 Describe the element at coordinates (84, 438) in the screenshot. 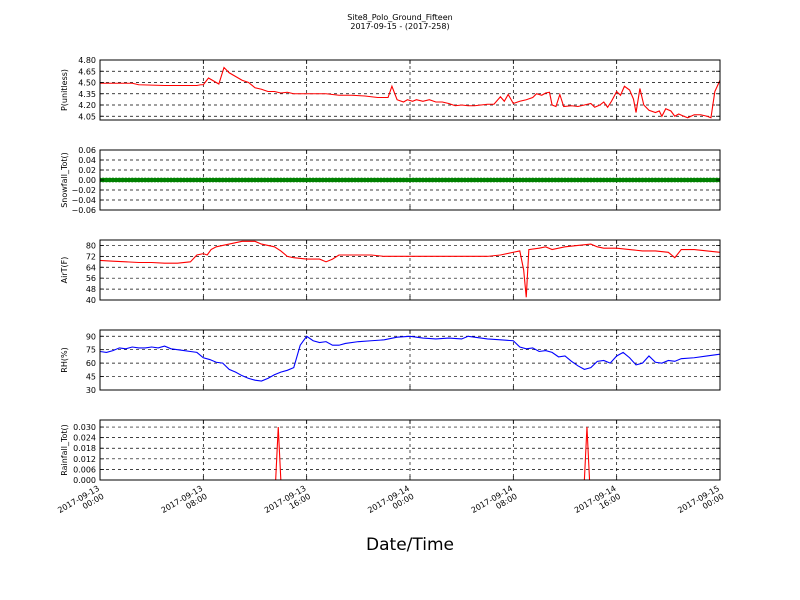

I see `y-tick-label: 0.024` at that location.